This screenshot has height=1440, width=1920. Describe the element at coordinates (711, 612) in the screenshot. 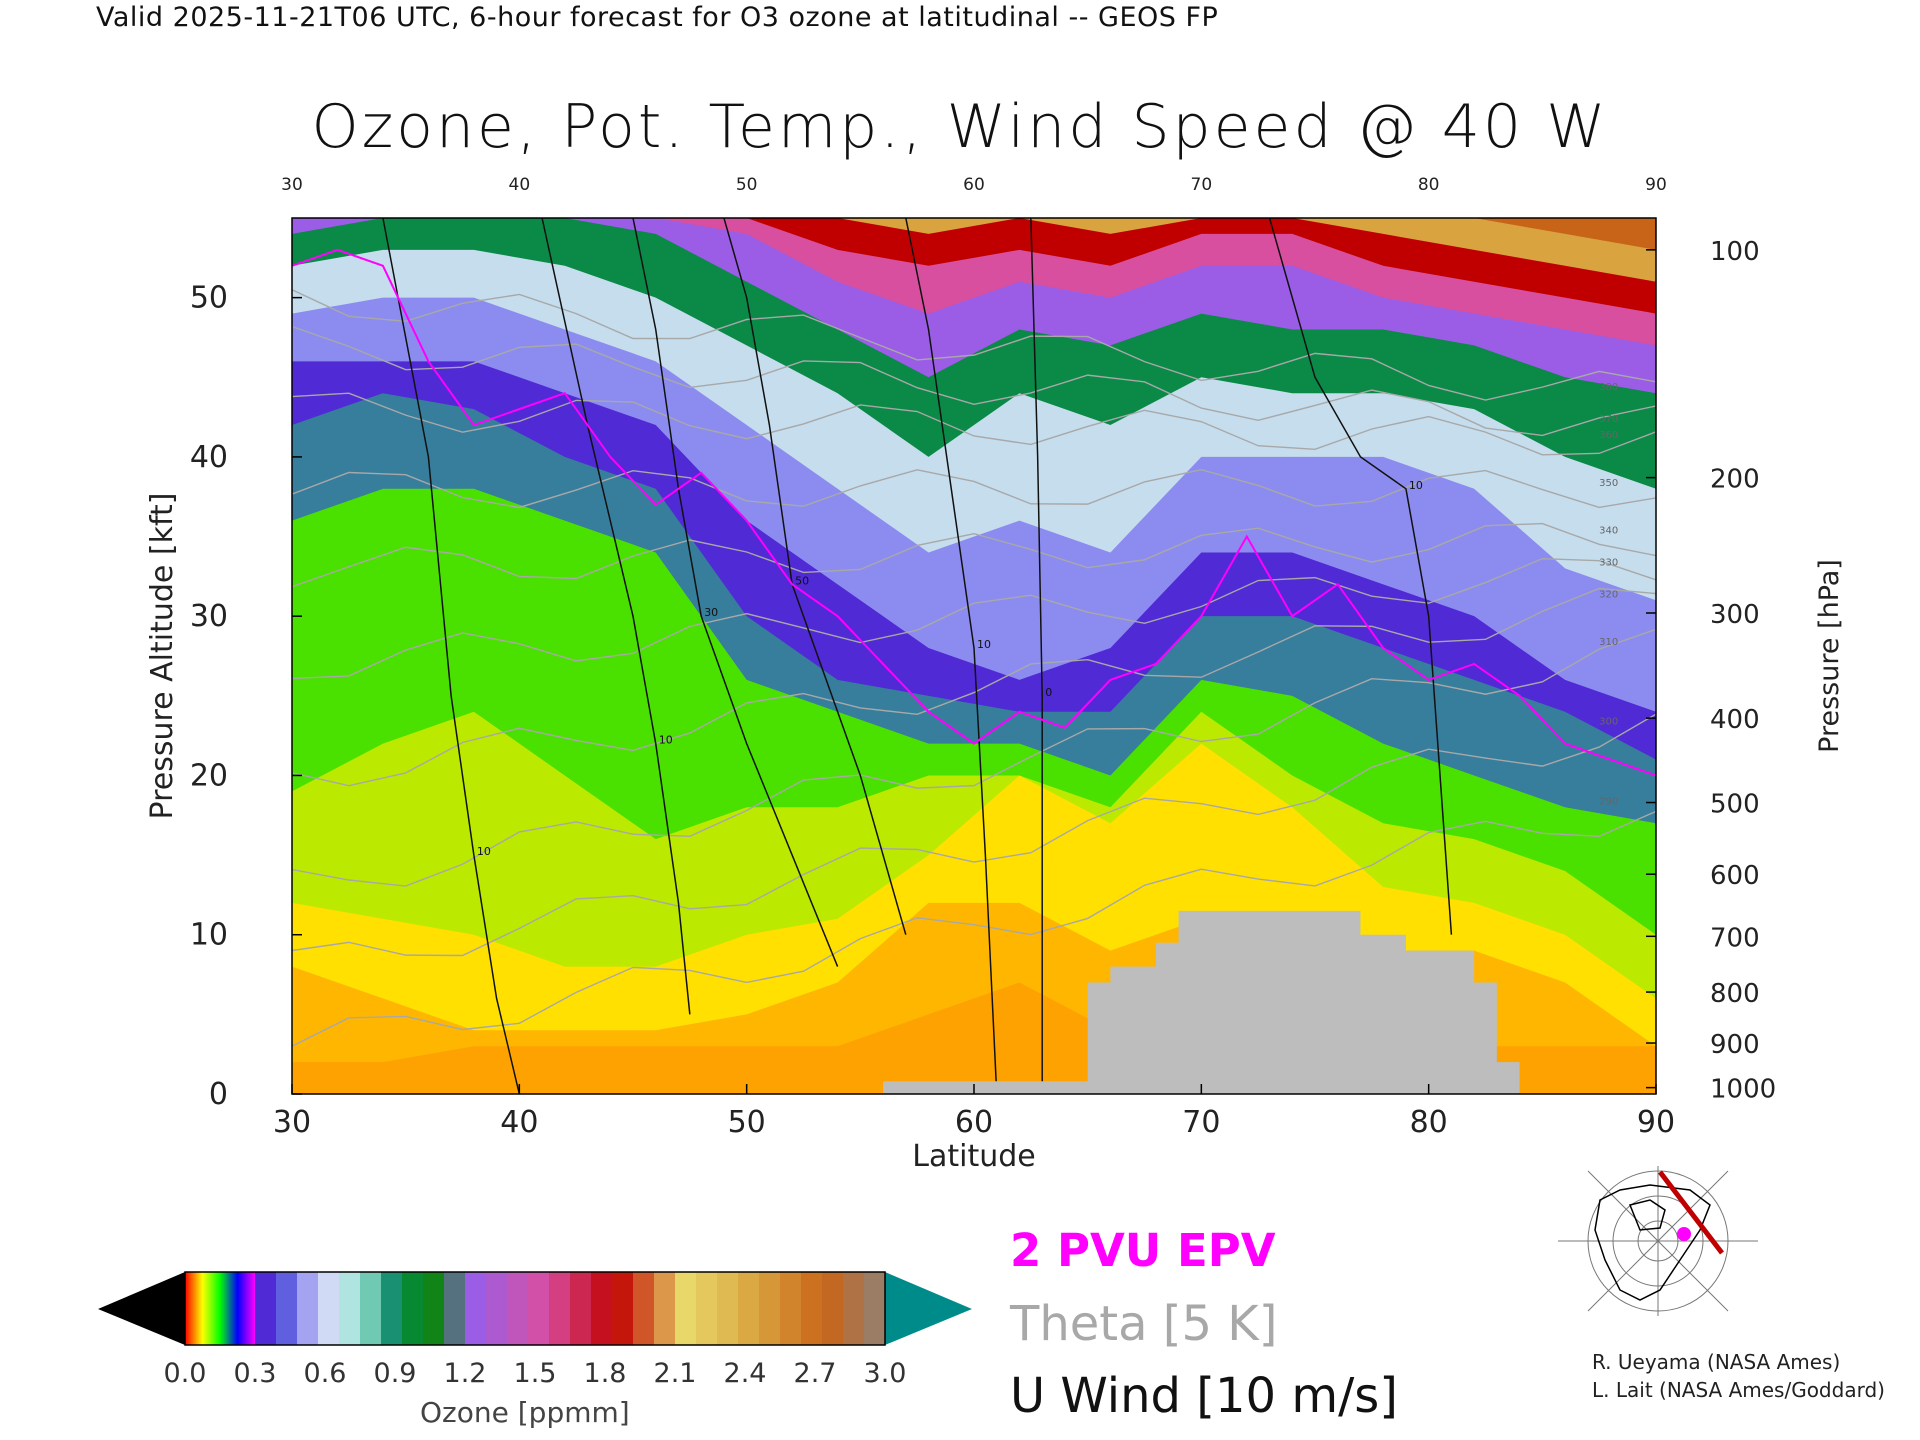

I see `u-wind-label: 30` at that location.